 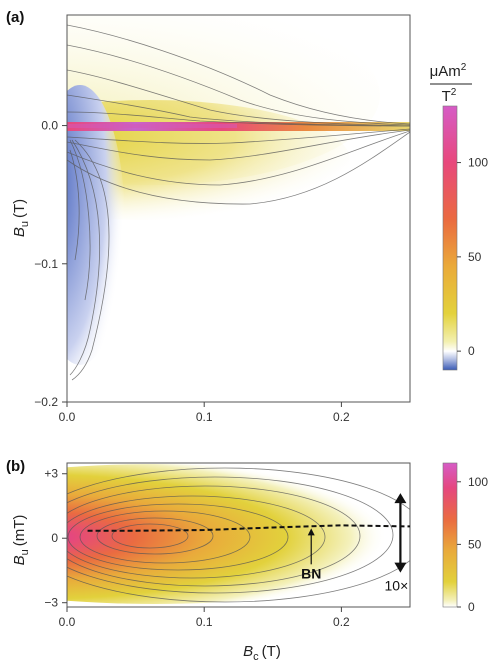 What do you see at coordinates (46, 264) in the screenshot?
I see `a-y-tick-label: −0.1` at bounding box center [46, 264].